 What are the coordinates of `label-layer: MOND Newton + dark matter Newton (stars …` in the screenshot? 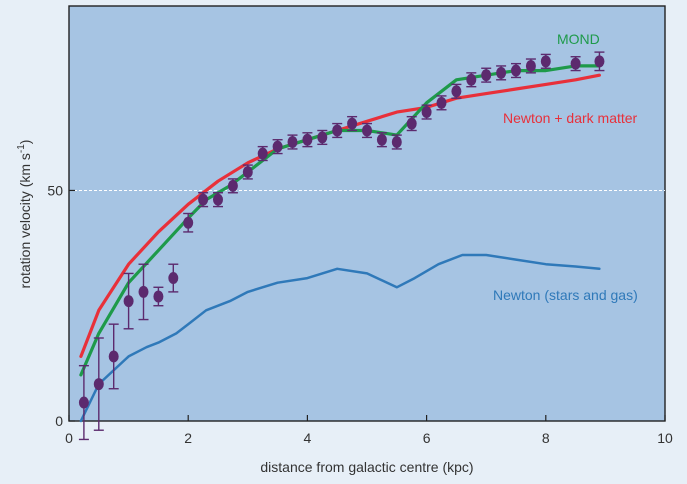 It's located at (565, 167).